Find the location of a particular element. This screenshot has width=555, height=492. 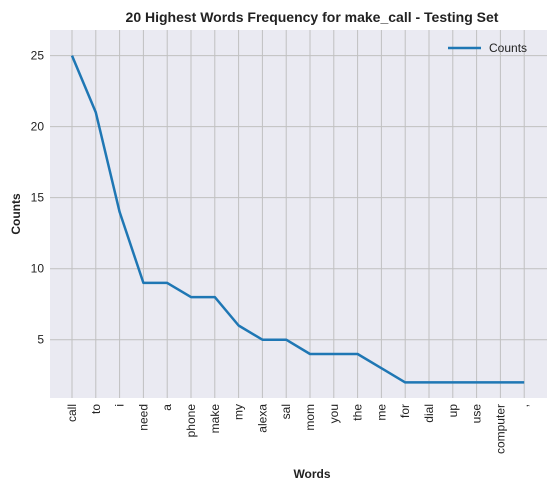

x-tick-label: alexa is located at coordinates (262, 418).